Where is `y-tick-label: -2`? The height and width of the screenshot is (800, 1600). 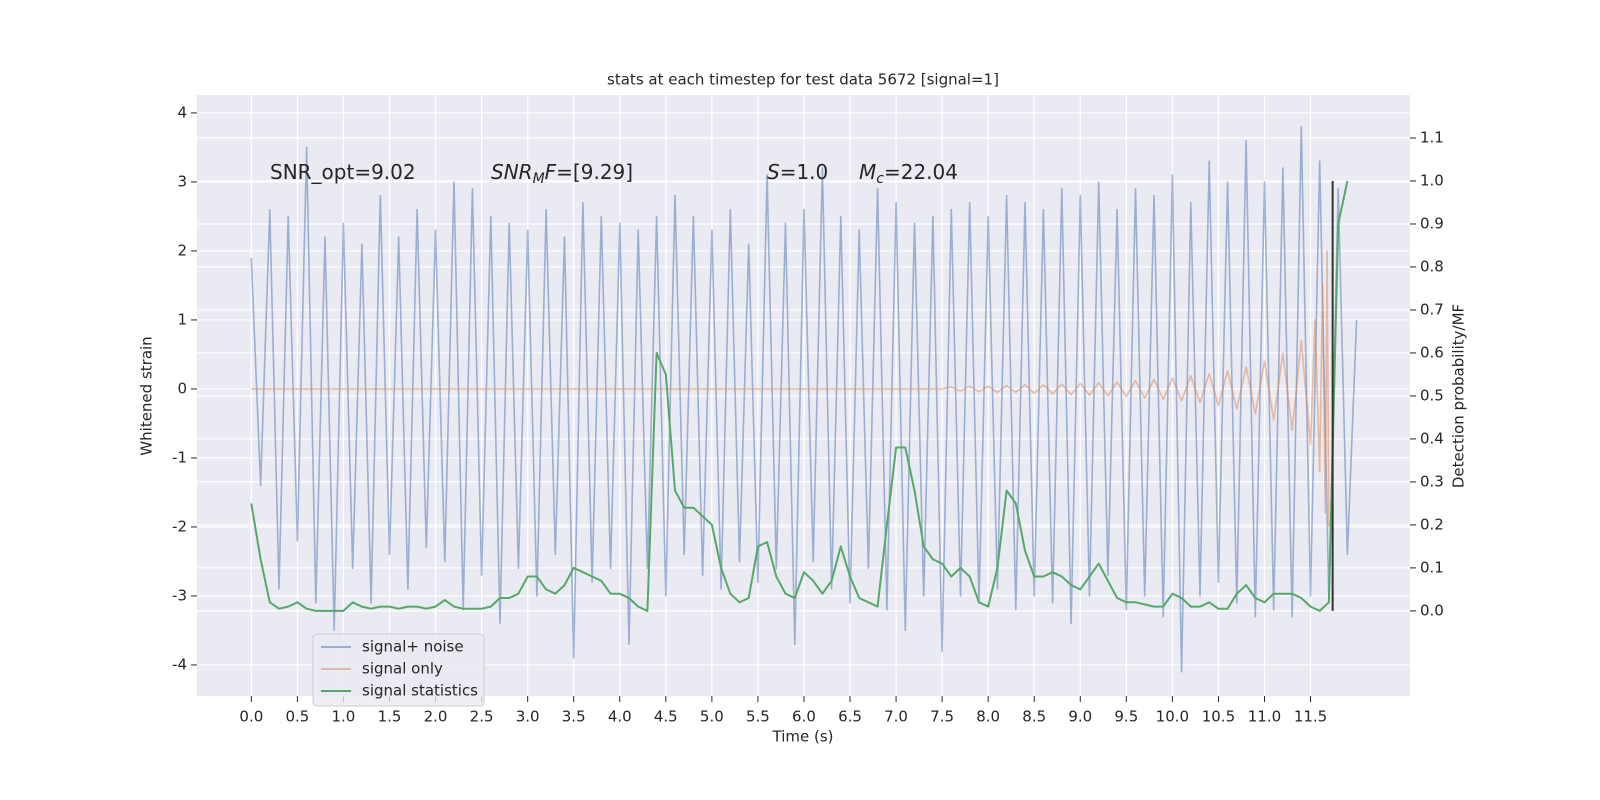 y-tick-label: -2 is located at coordinates (179, 526).